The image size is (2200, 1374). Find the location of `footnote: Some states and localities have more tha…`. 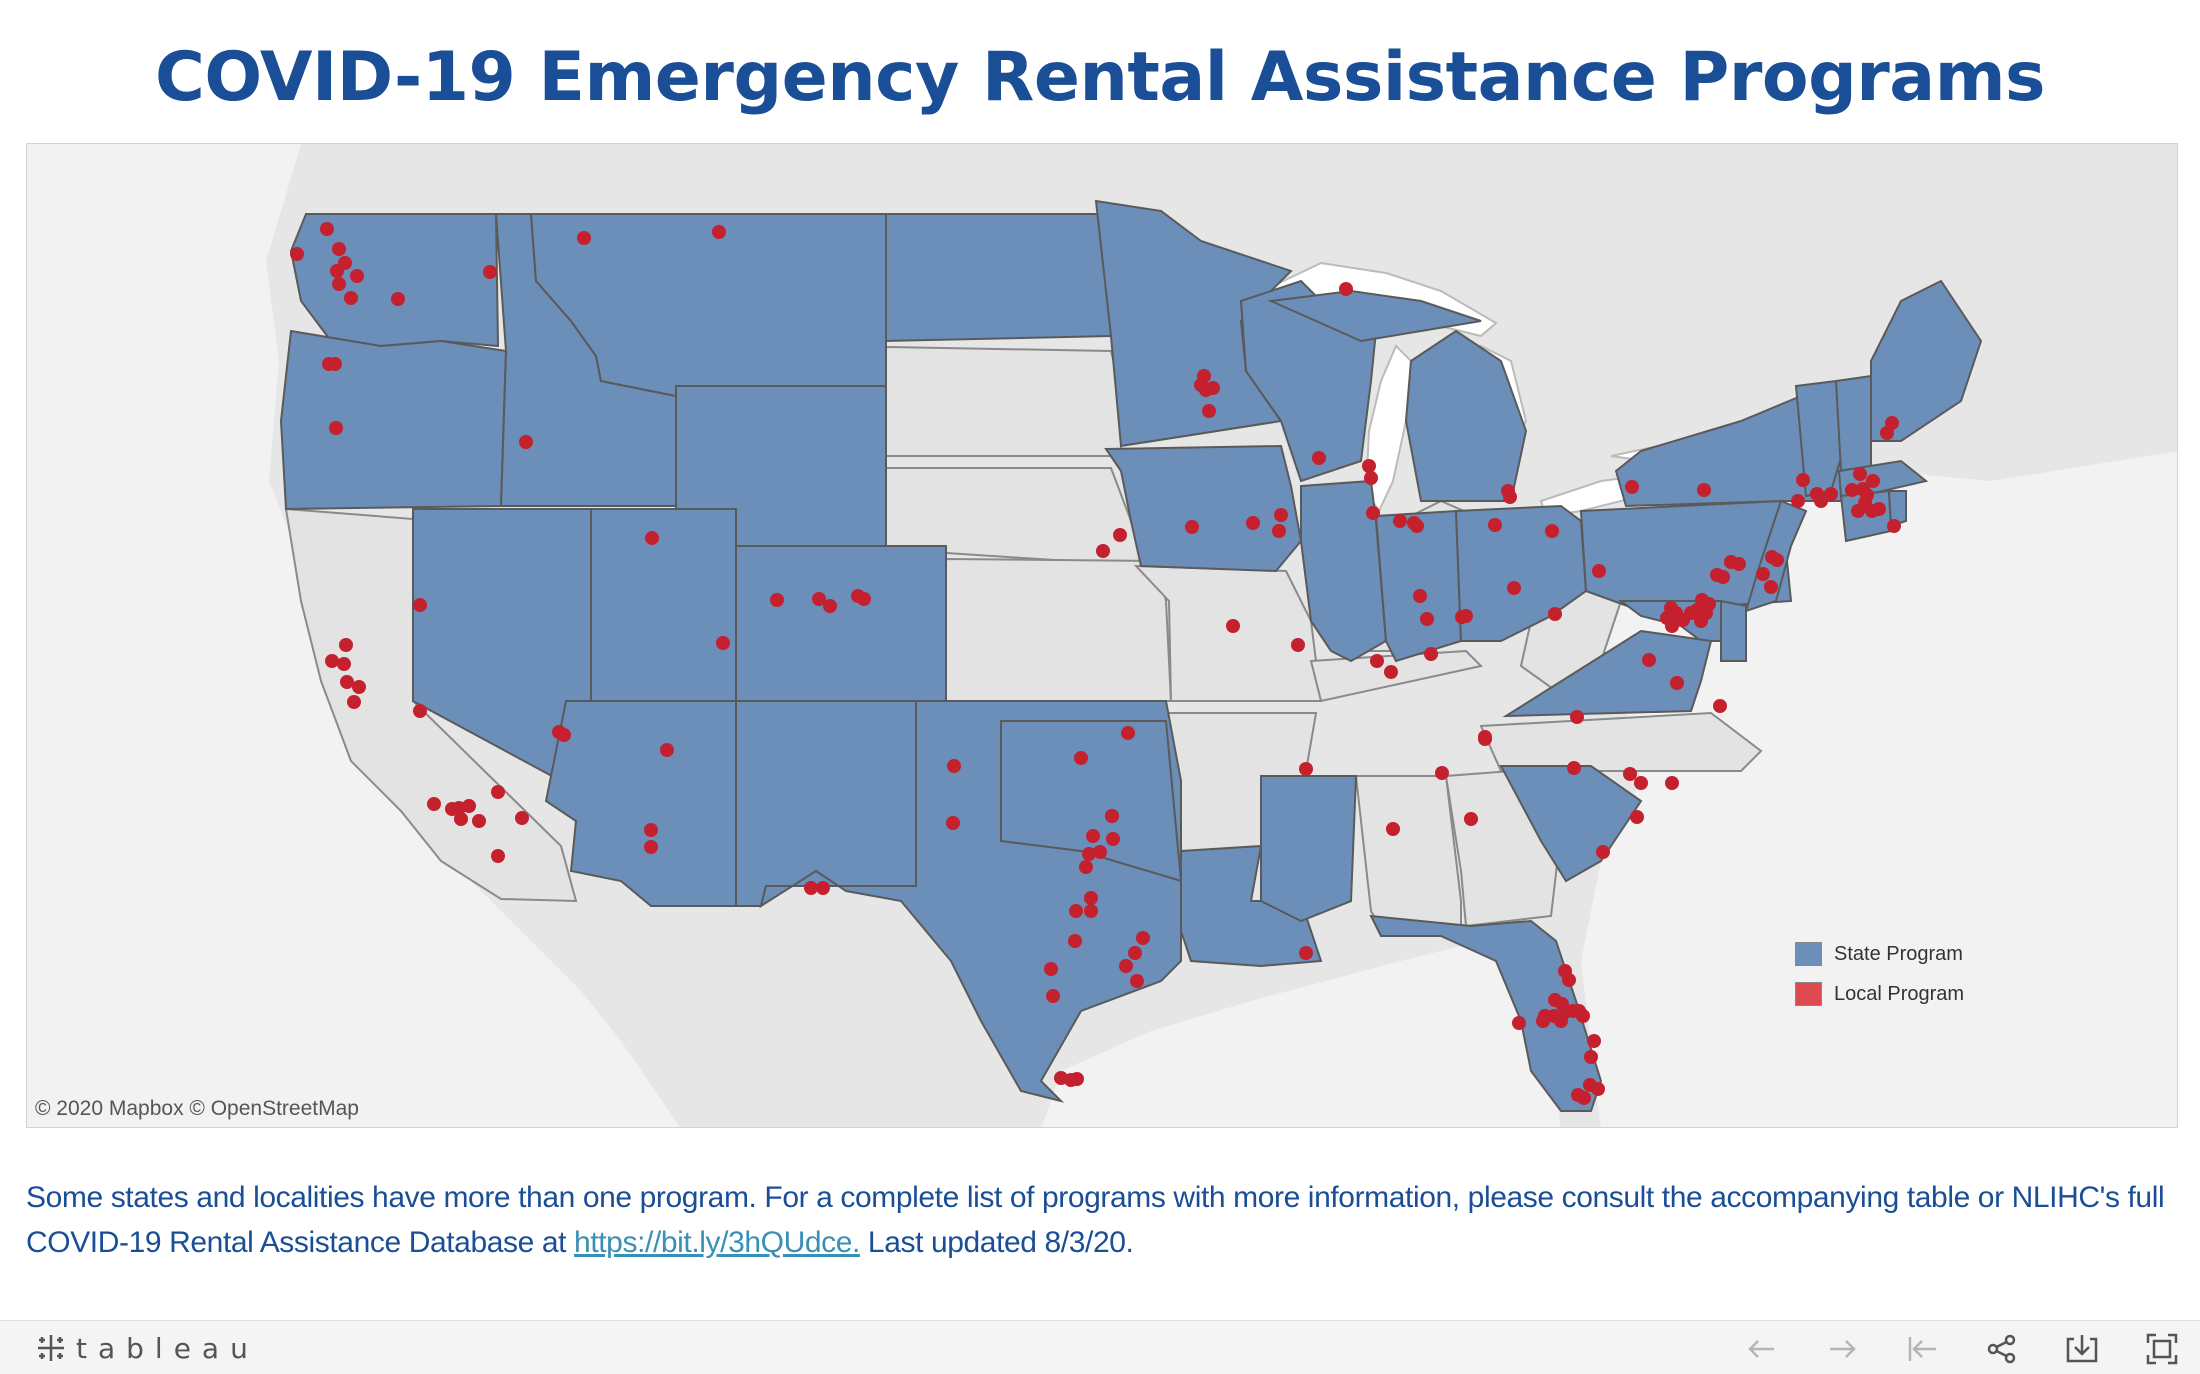

footnote: Some states and localities have more tha… is located at coordinates (1106, 1220).